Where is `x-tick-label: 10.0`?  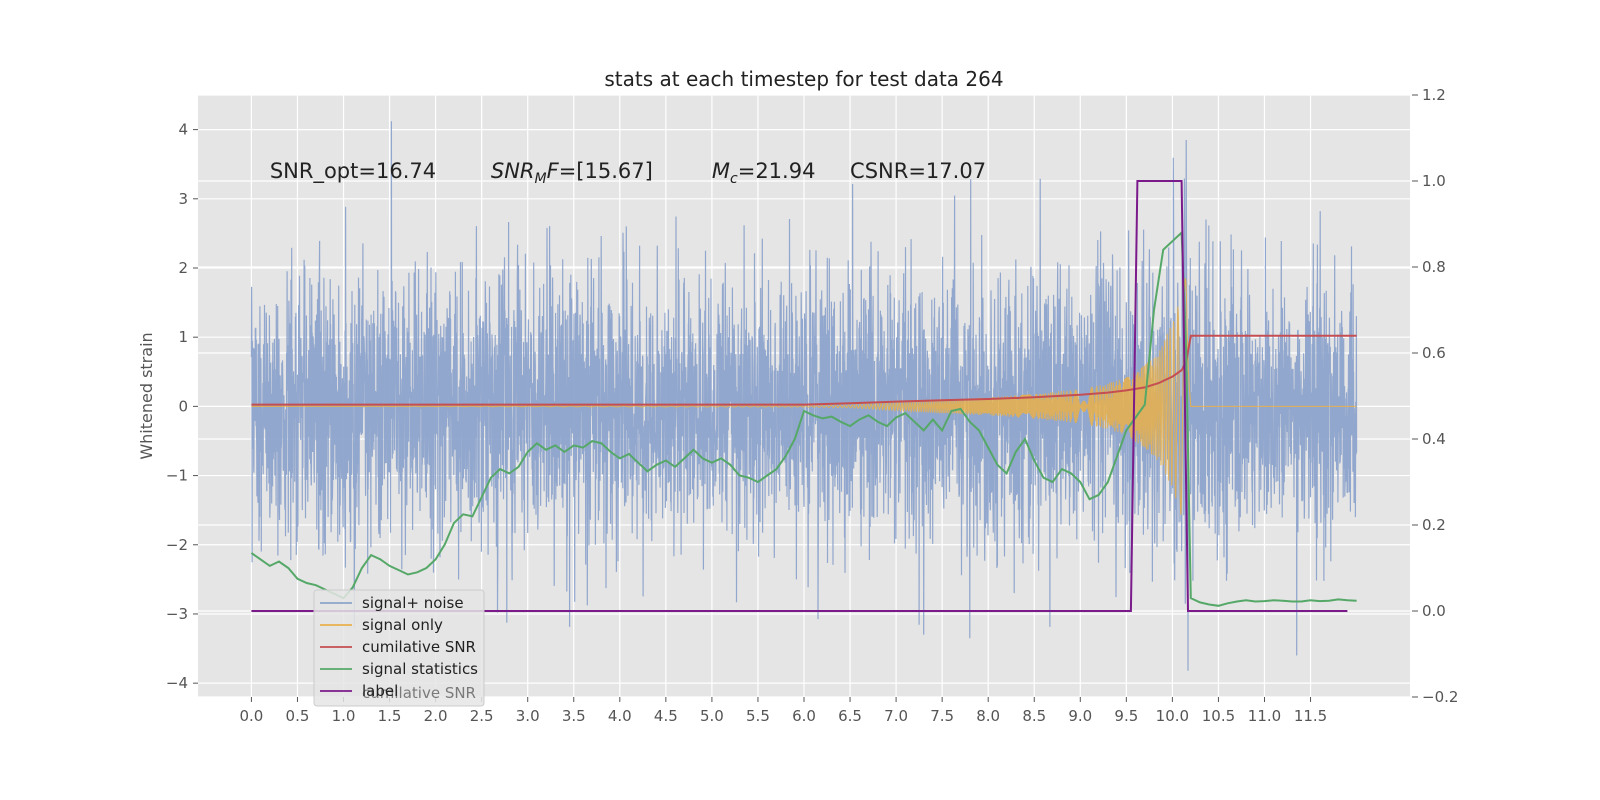 x-tick-label: 10.0 is located at coordinates (1172, 716).